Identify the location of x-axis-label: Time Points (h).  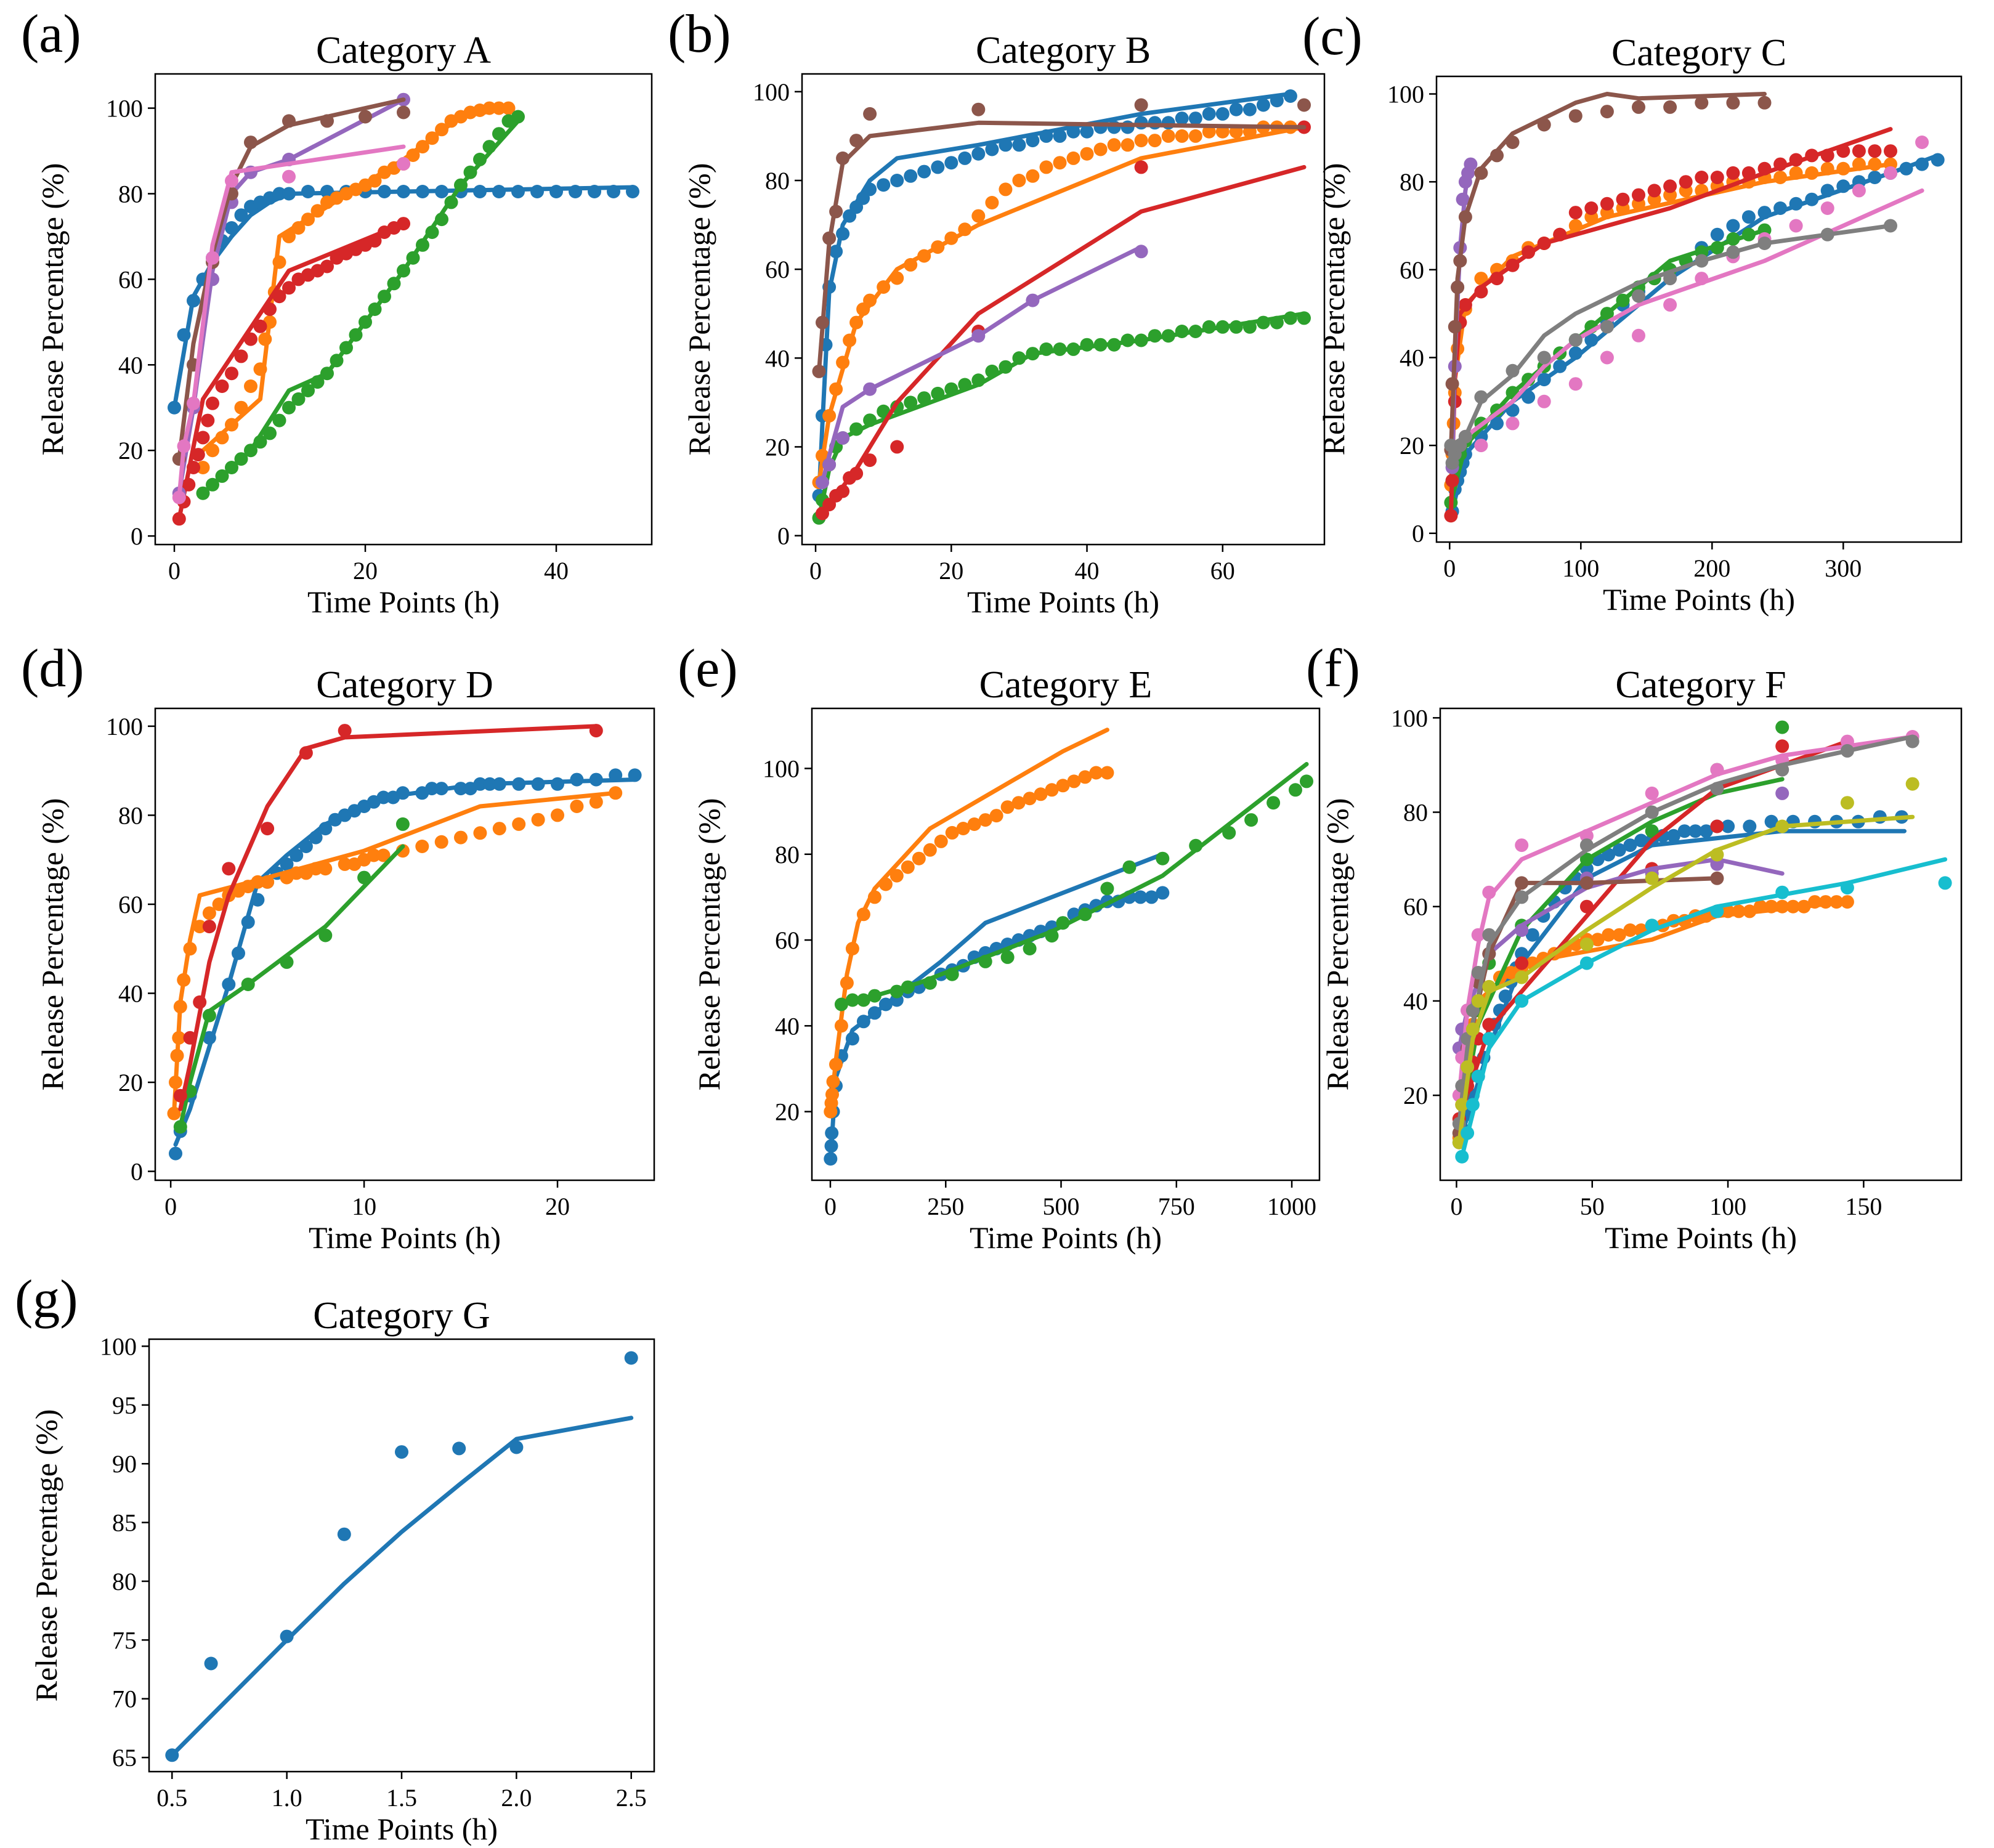
(1063, 602).